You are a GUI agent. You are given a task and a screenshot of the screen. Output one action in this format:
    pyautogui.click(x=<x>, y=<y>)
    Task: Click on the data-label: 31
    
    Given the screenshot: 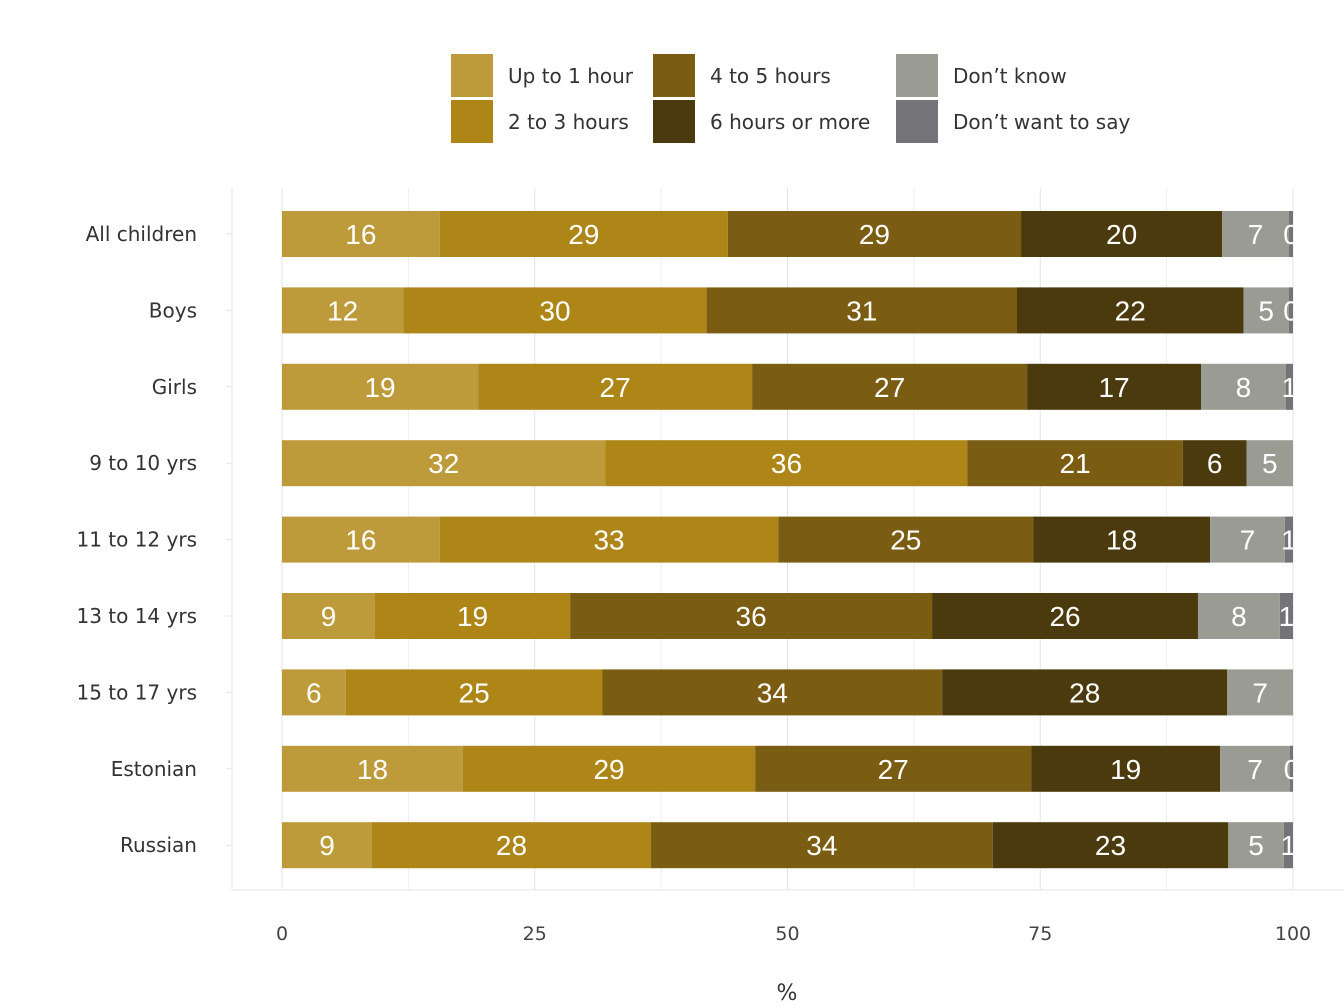 What is the action you would take?
    pyautogui.click(x=861, y=310)
    